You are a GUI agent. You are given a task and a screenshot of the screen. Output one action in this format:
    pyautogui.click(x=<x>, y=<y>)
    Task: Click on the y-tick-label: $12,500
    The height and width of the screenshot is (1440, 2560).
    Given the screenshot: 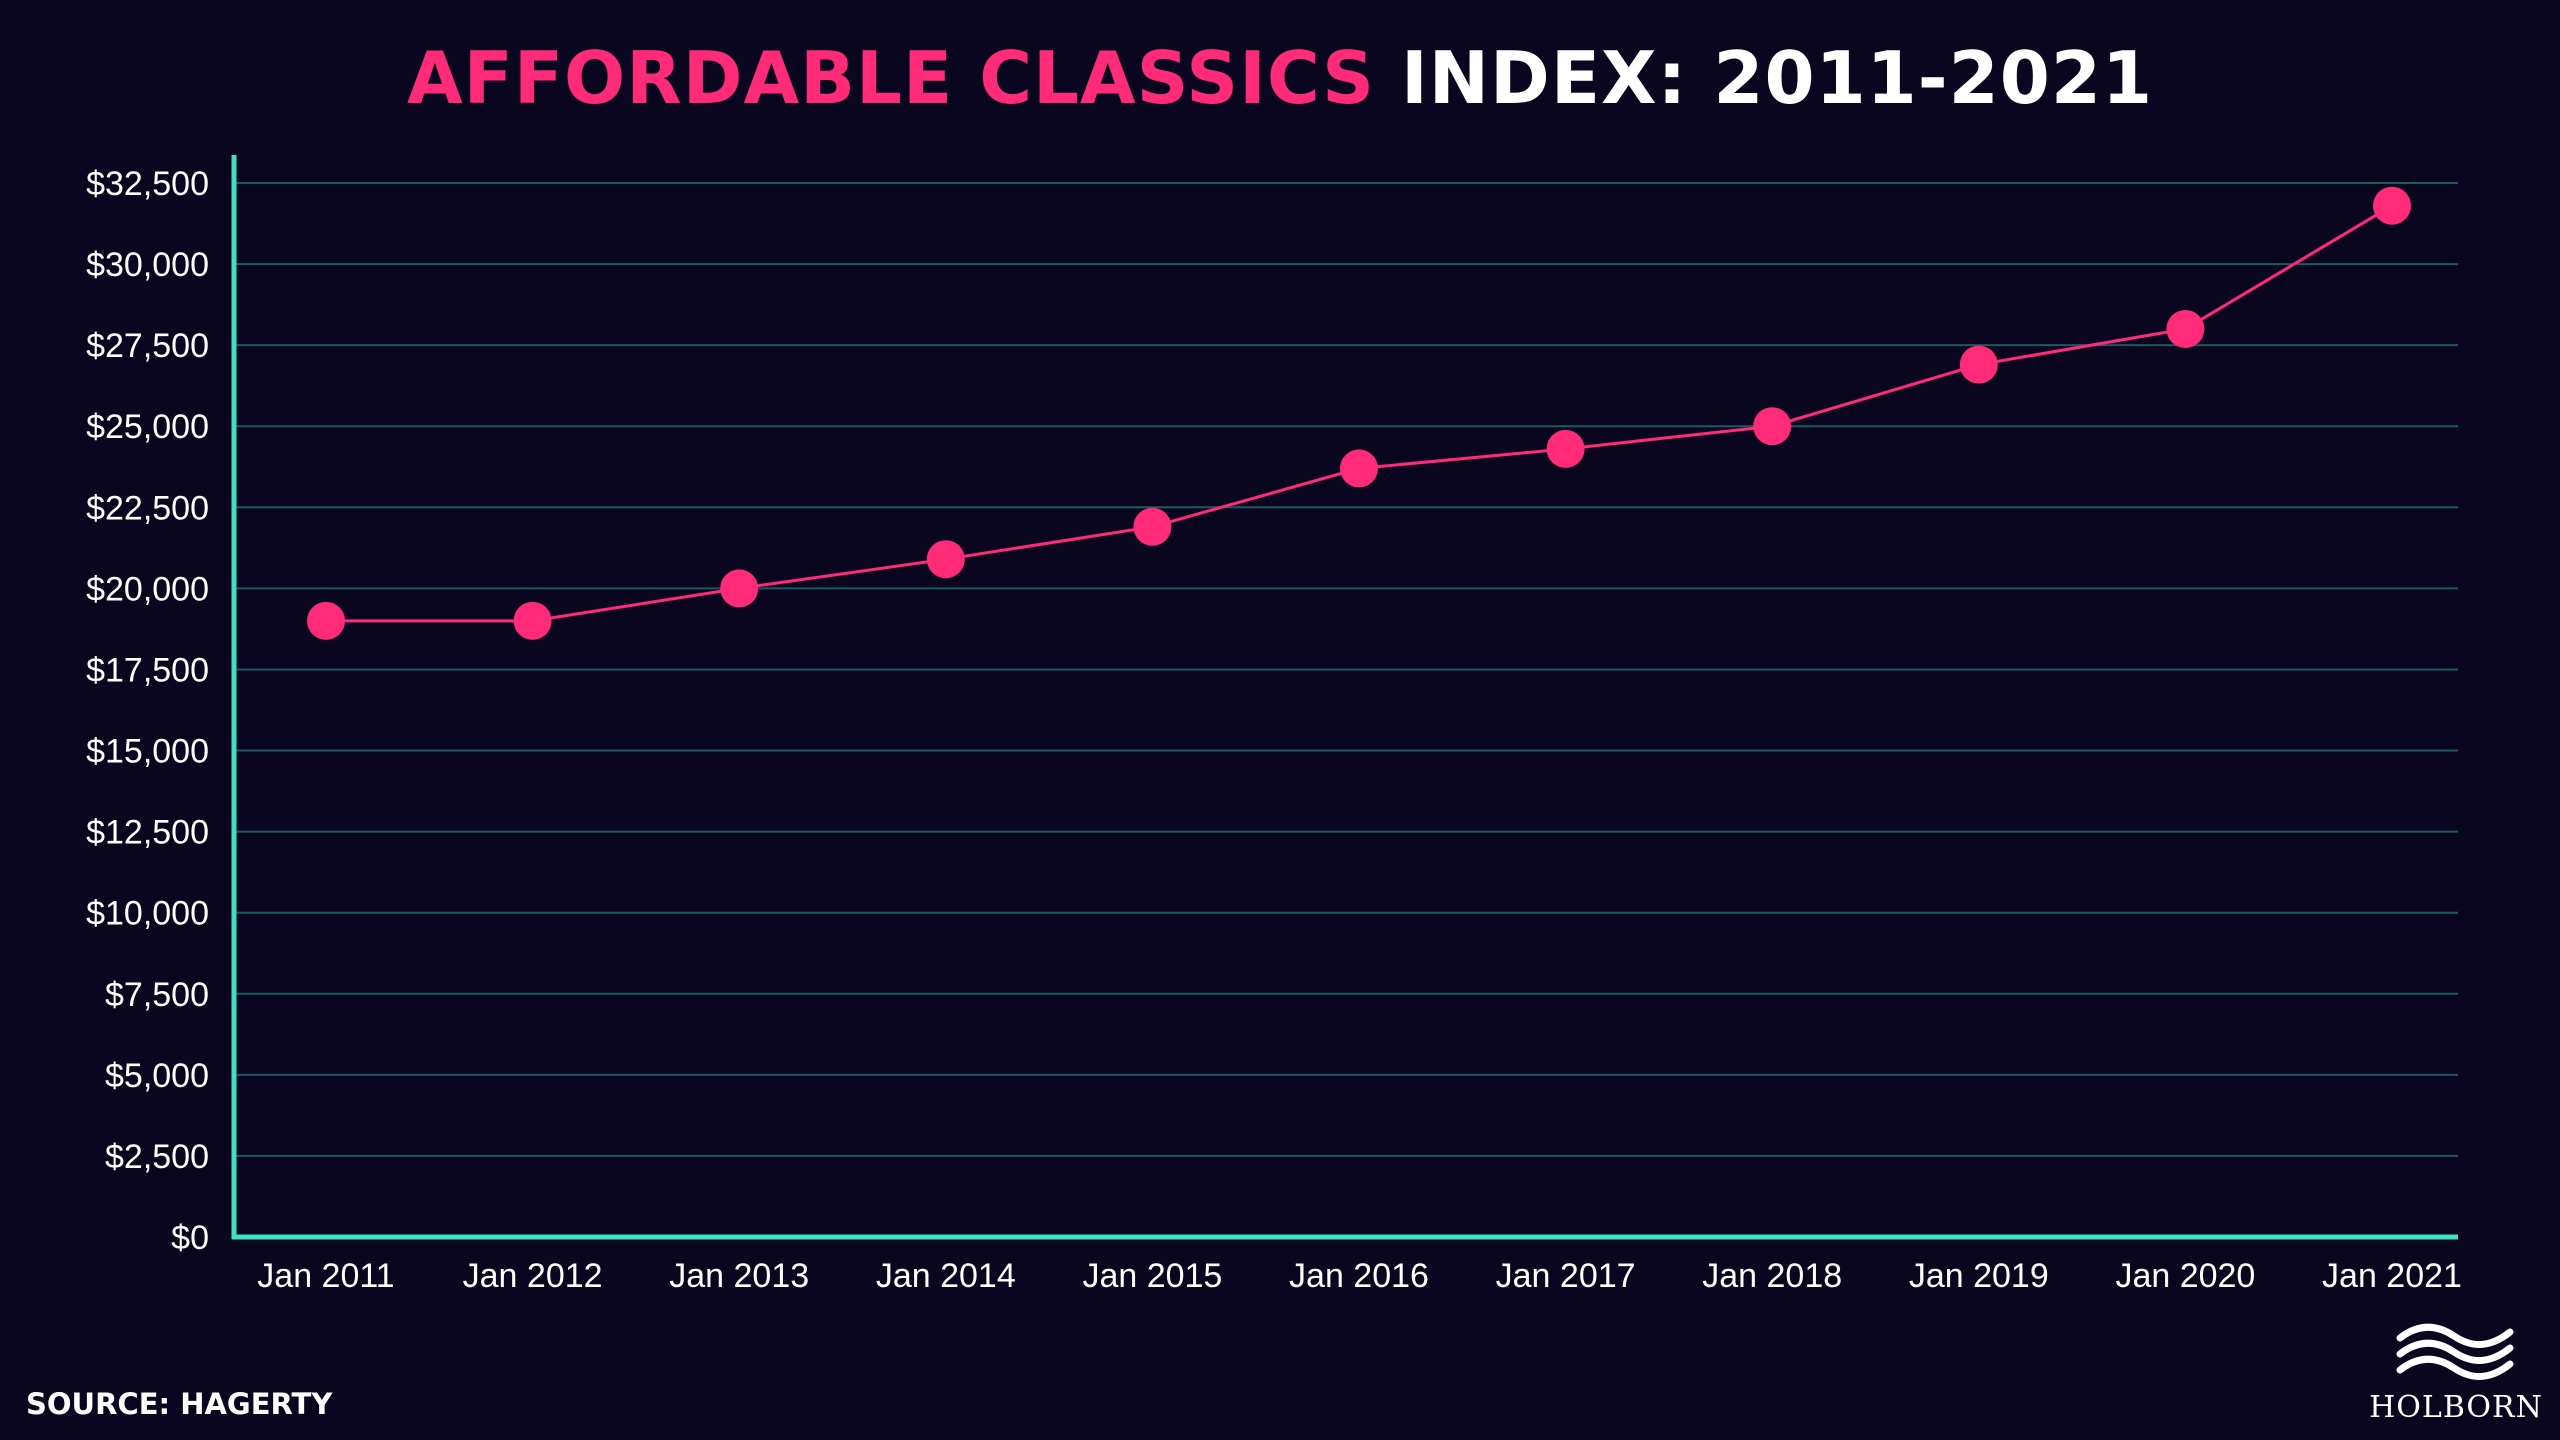 What is the action you would take?
    pyautogui.click(x=147, y=833)
    